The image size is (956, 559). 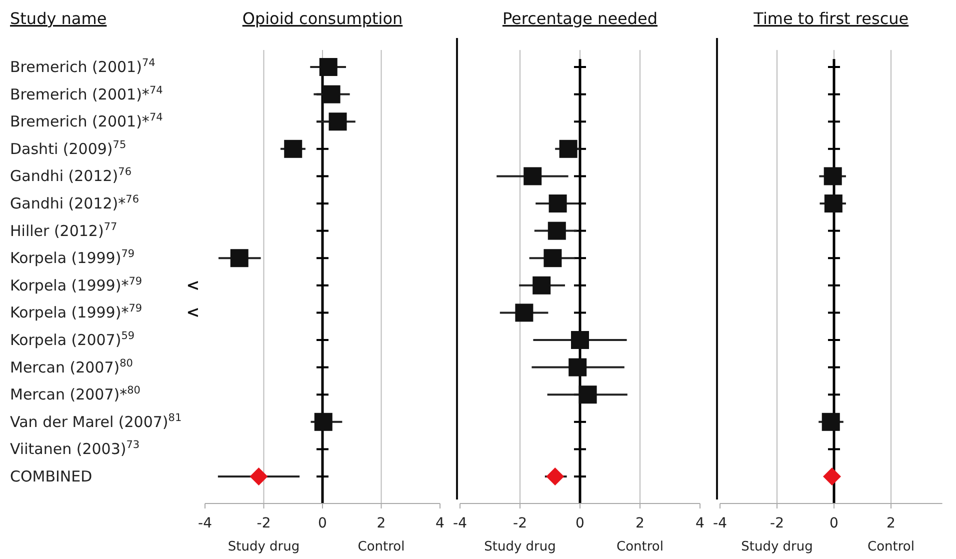 What do you see at coordinates (58, 18) in the screenshot?
I see `y-axis-title: Study name` at bounding box center [58, 18].